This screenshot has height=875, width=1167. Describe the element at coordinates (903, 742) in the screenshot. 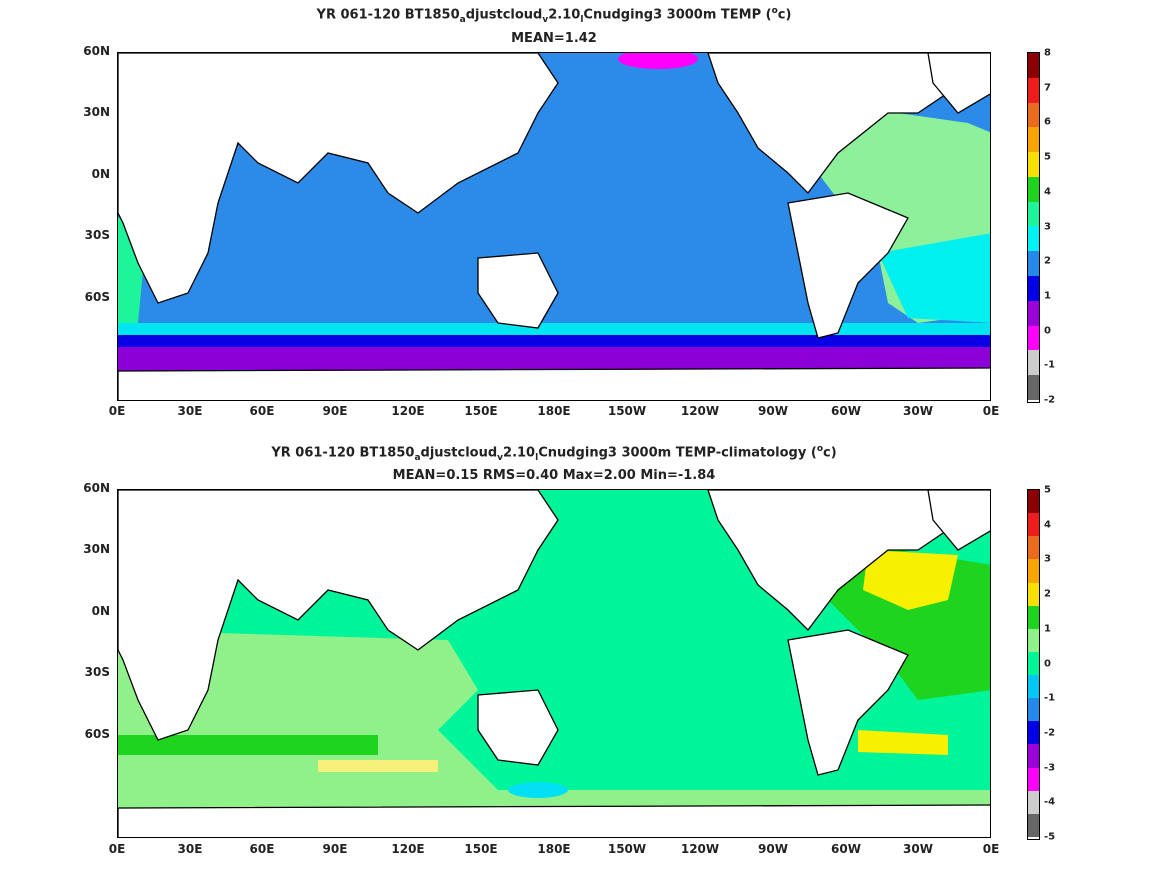

I see `south-atlantic-yellow` at that location.